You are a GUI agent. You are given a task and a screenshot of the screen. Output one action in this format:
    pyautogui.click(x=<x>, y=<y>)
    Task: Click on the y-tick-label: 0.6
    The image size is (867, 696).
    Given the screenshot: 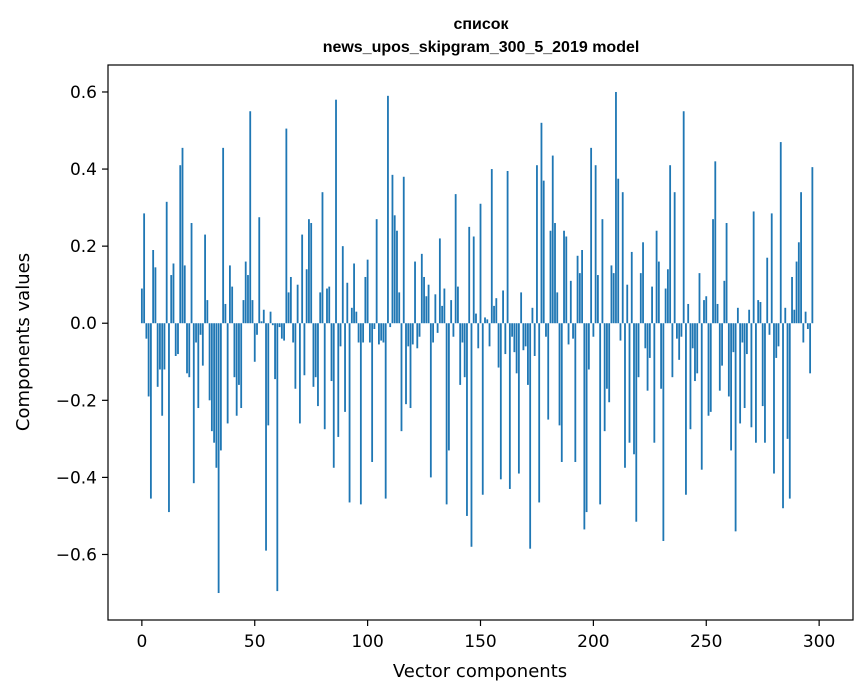 What is the action you would take?
    pyautogui.click(x=83, y=93)
    